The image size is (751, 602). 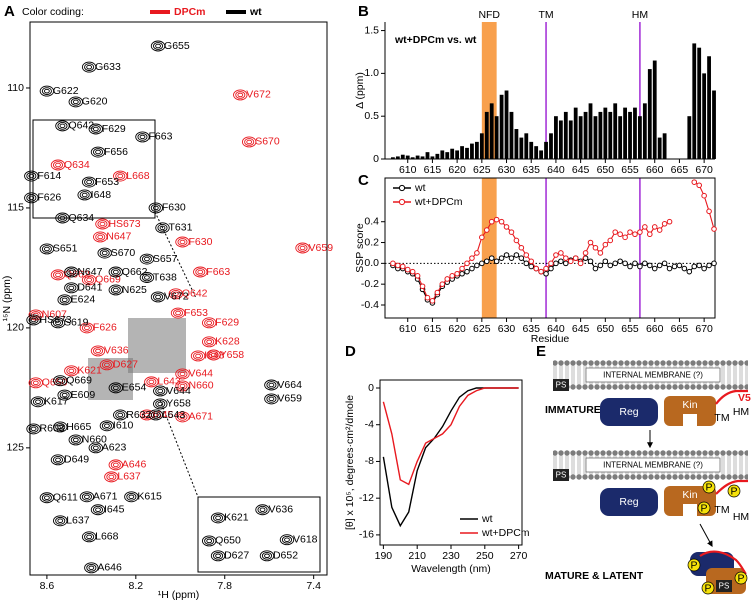 I want to click on y-tick-label: 0.4, so click(x=371, y=221).